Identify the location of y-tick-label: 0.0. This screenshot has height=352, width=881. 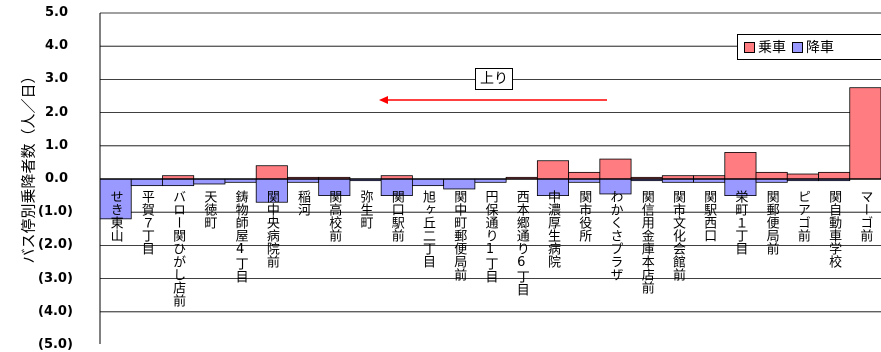
(56, 178).